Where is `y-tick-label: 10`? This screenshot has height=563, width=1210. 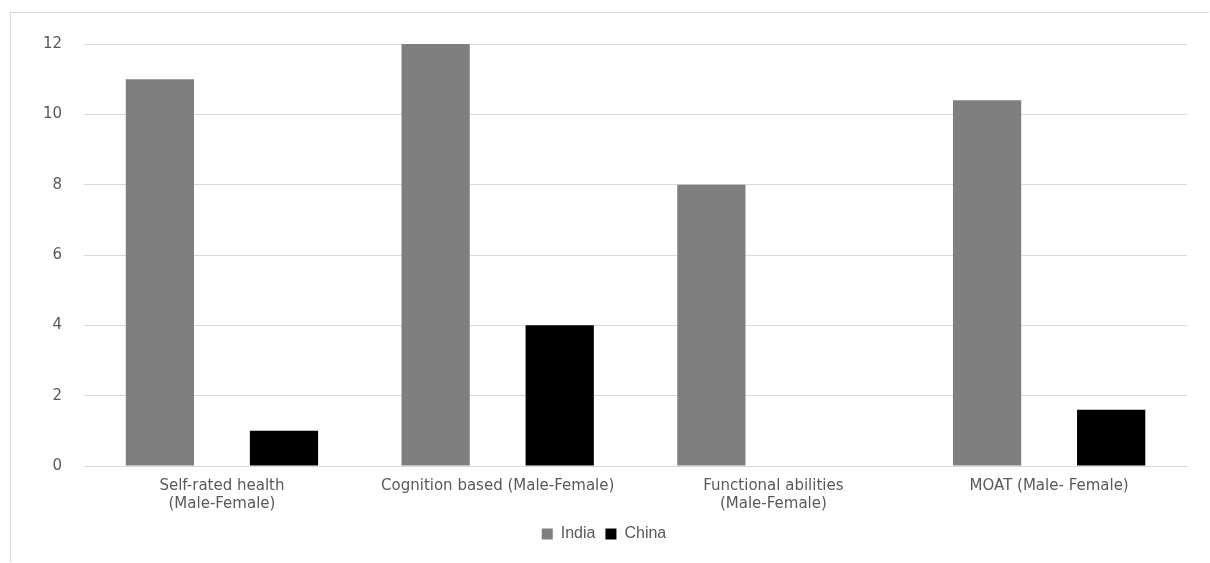 y-tick-label: 10 is located at coordinates (52, 113).